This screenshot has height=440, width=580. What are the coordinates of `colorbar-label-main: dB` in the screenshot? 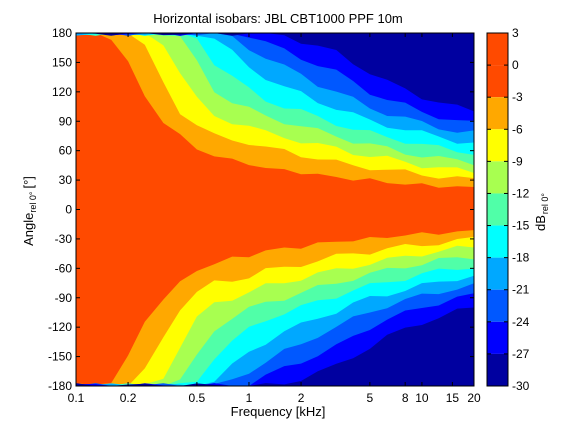 It's located at (540, 223).